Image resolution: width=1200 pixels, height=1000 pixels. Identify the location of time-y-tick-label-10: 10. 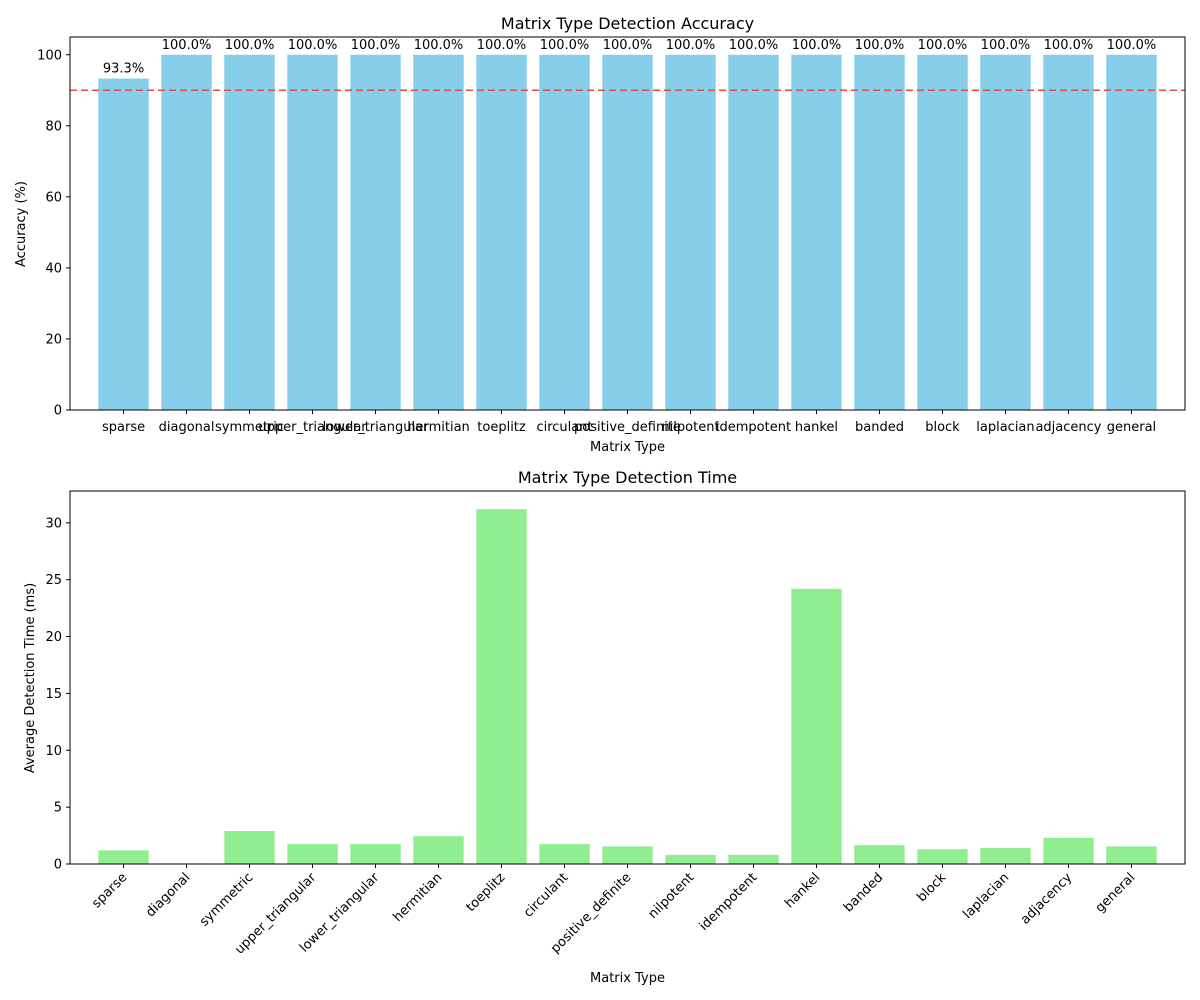
(53, 751).